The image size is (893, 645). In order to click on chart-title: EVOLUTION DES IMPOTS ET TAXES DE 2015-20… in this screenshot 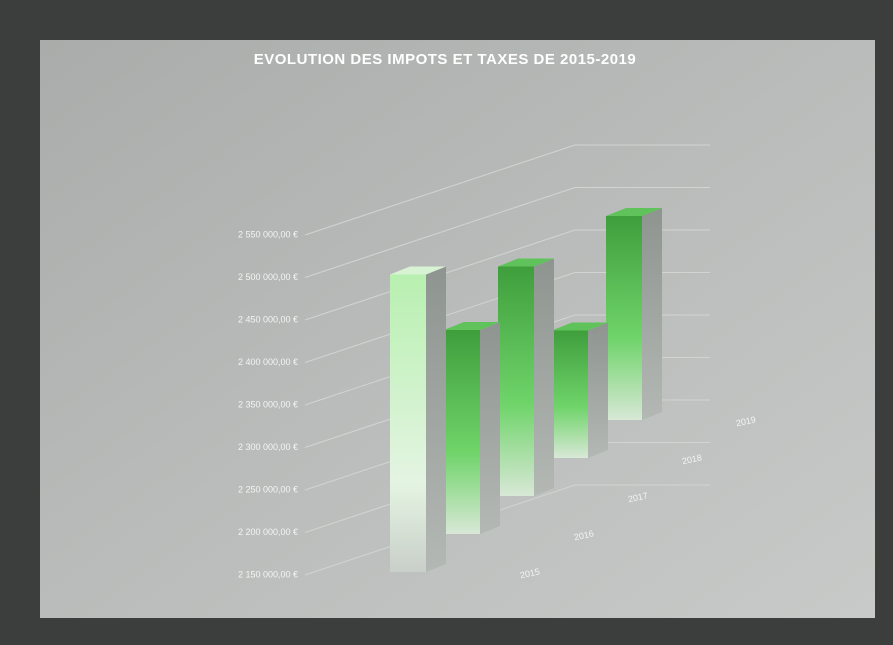, I will do `click(445, 59)`.